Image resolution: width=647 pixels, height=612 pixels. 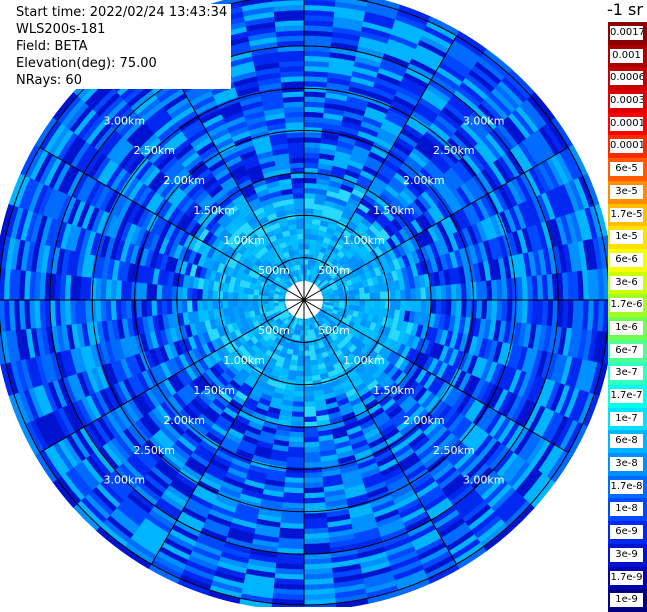 I want to click on colorbar-level: 0.001, so click(x=627, y=56).